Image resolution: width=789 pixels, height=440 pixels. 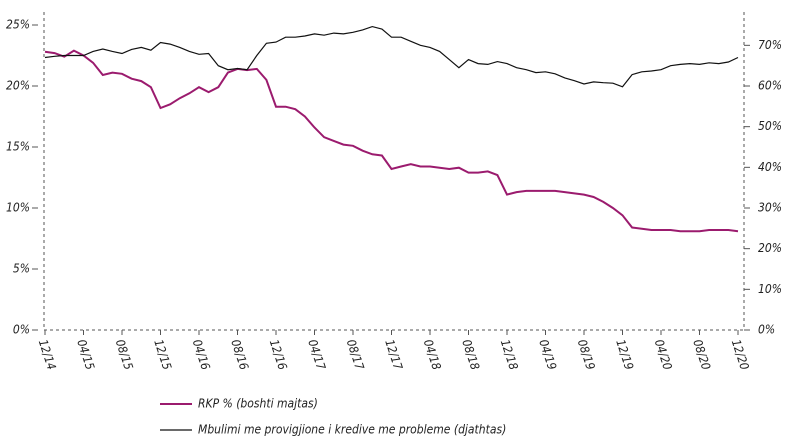 I want to click on series-line, so click(x=391, y=56).